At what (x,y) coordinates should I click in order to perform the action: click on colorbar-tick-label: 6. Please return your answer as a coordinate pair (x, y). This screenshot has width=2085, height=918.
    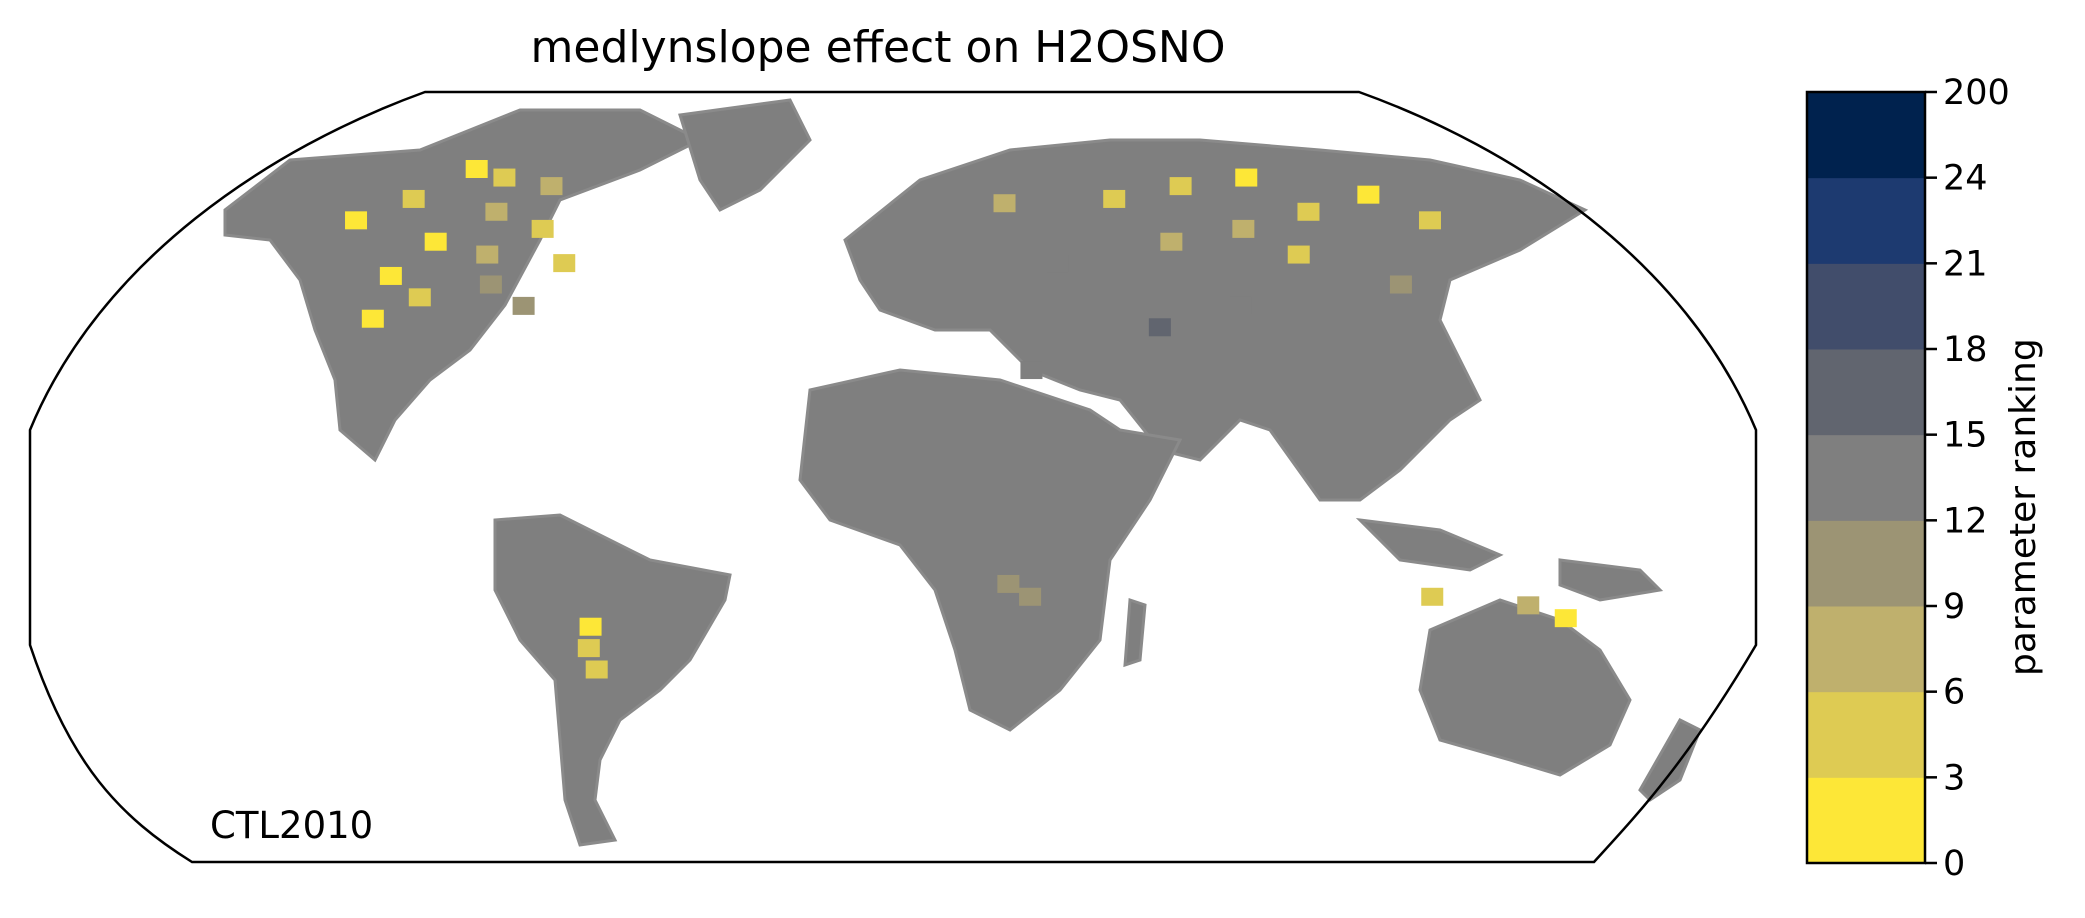
    Looking at the image, I should click on (1954, 693).